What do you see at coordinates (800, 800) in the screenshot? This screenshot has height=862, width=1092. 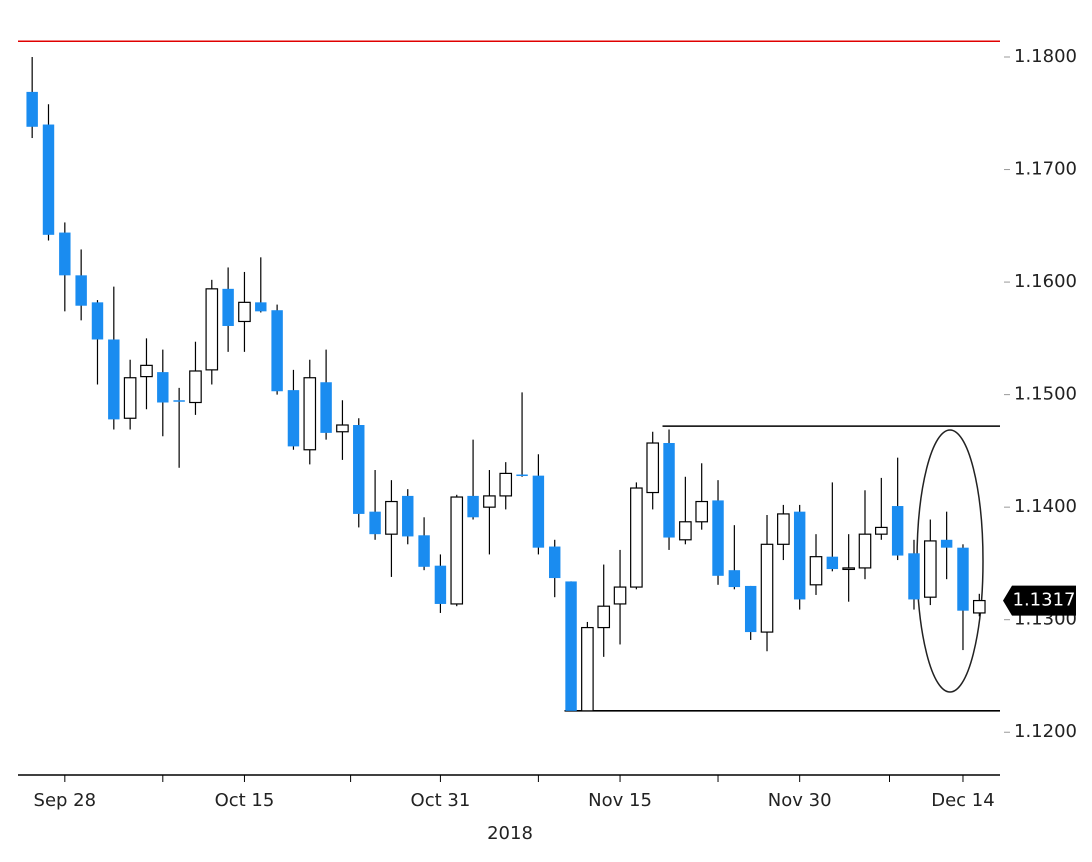 I see `x-tick-label: Nov 30` at bounding box center [800, 800].